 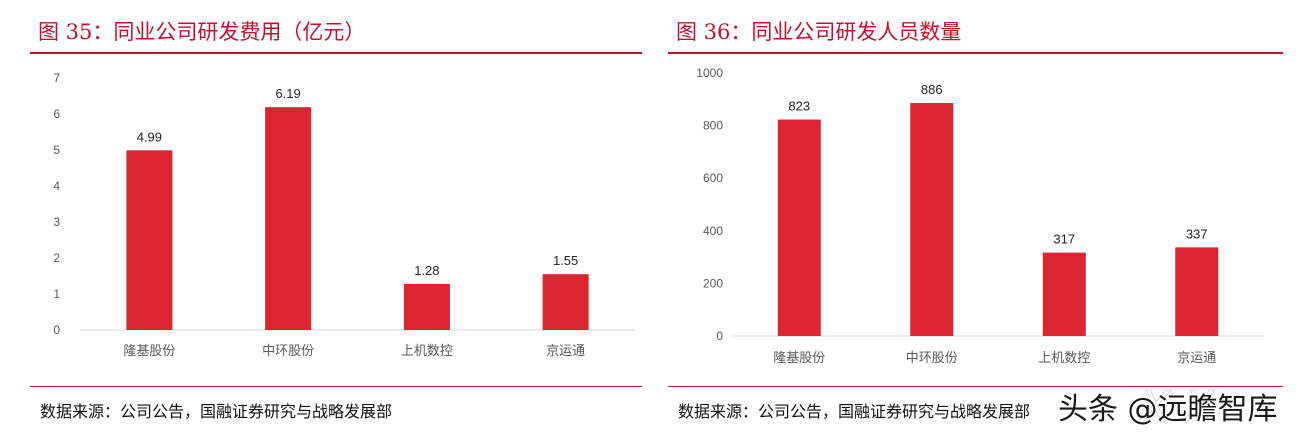 I want to click on data-label: 886, so click(x=932, y=89).